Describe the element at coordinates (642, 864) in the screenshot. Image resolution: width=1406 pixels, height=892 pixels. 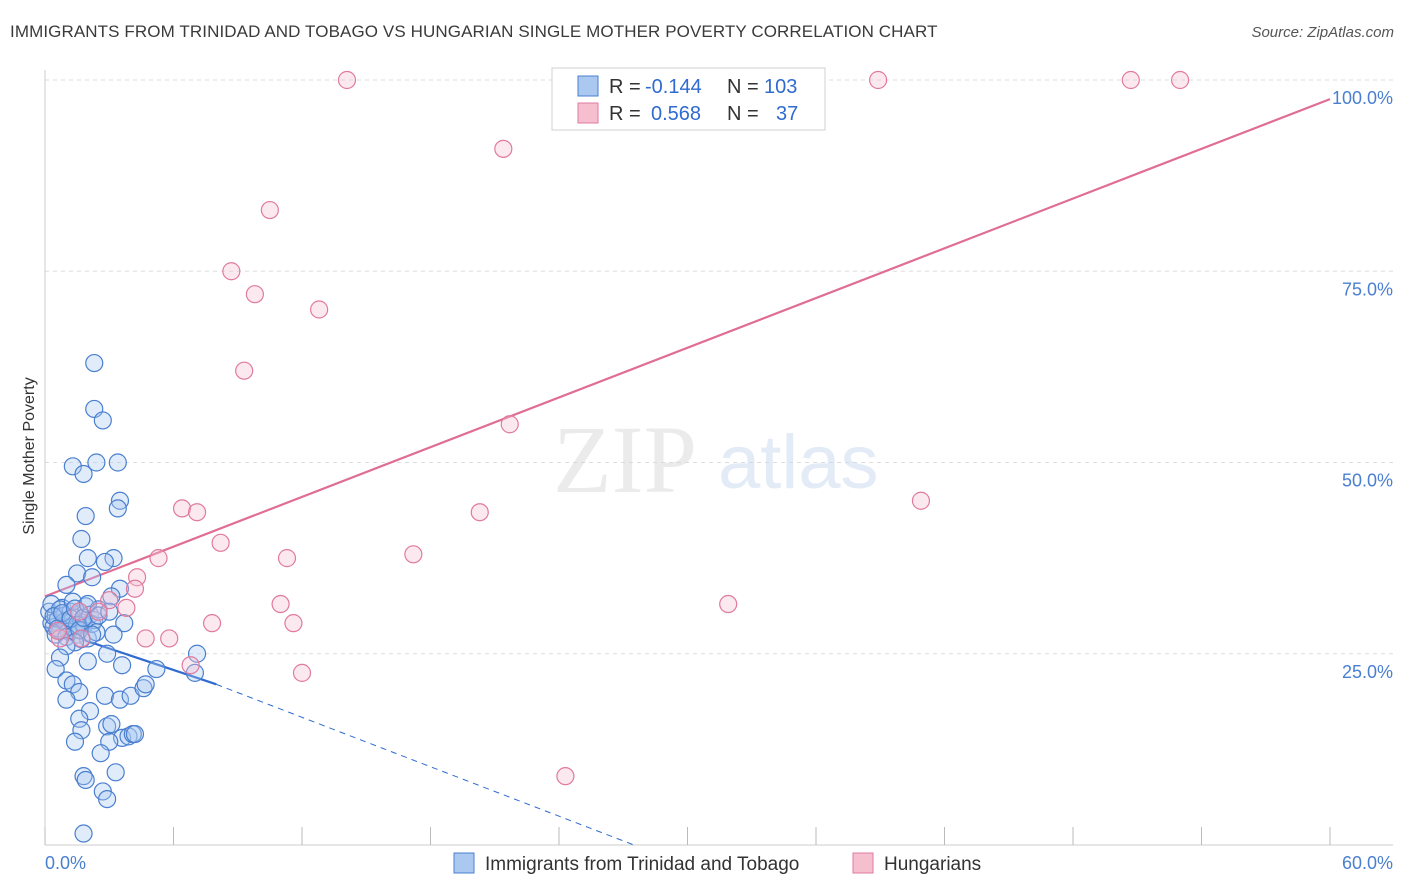
I see `bottom-legend-label-1: Immigrants from Trinidad and Tobago` at that location.